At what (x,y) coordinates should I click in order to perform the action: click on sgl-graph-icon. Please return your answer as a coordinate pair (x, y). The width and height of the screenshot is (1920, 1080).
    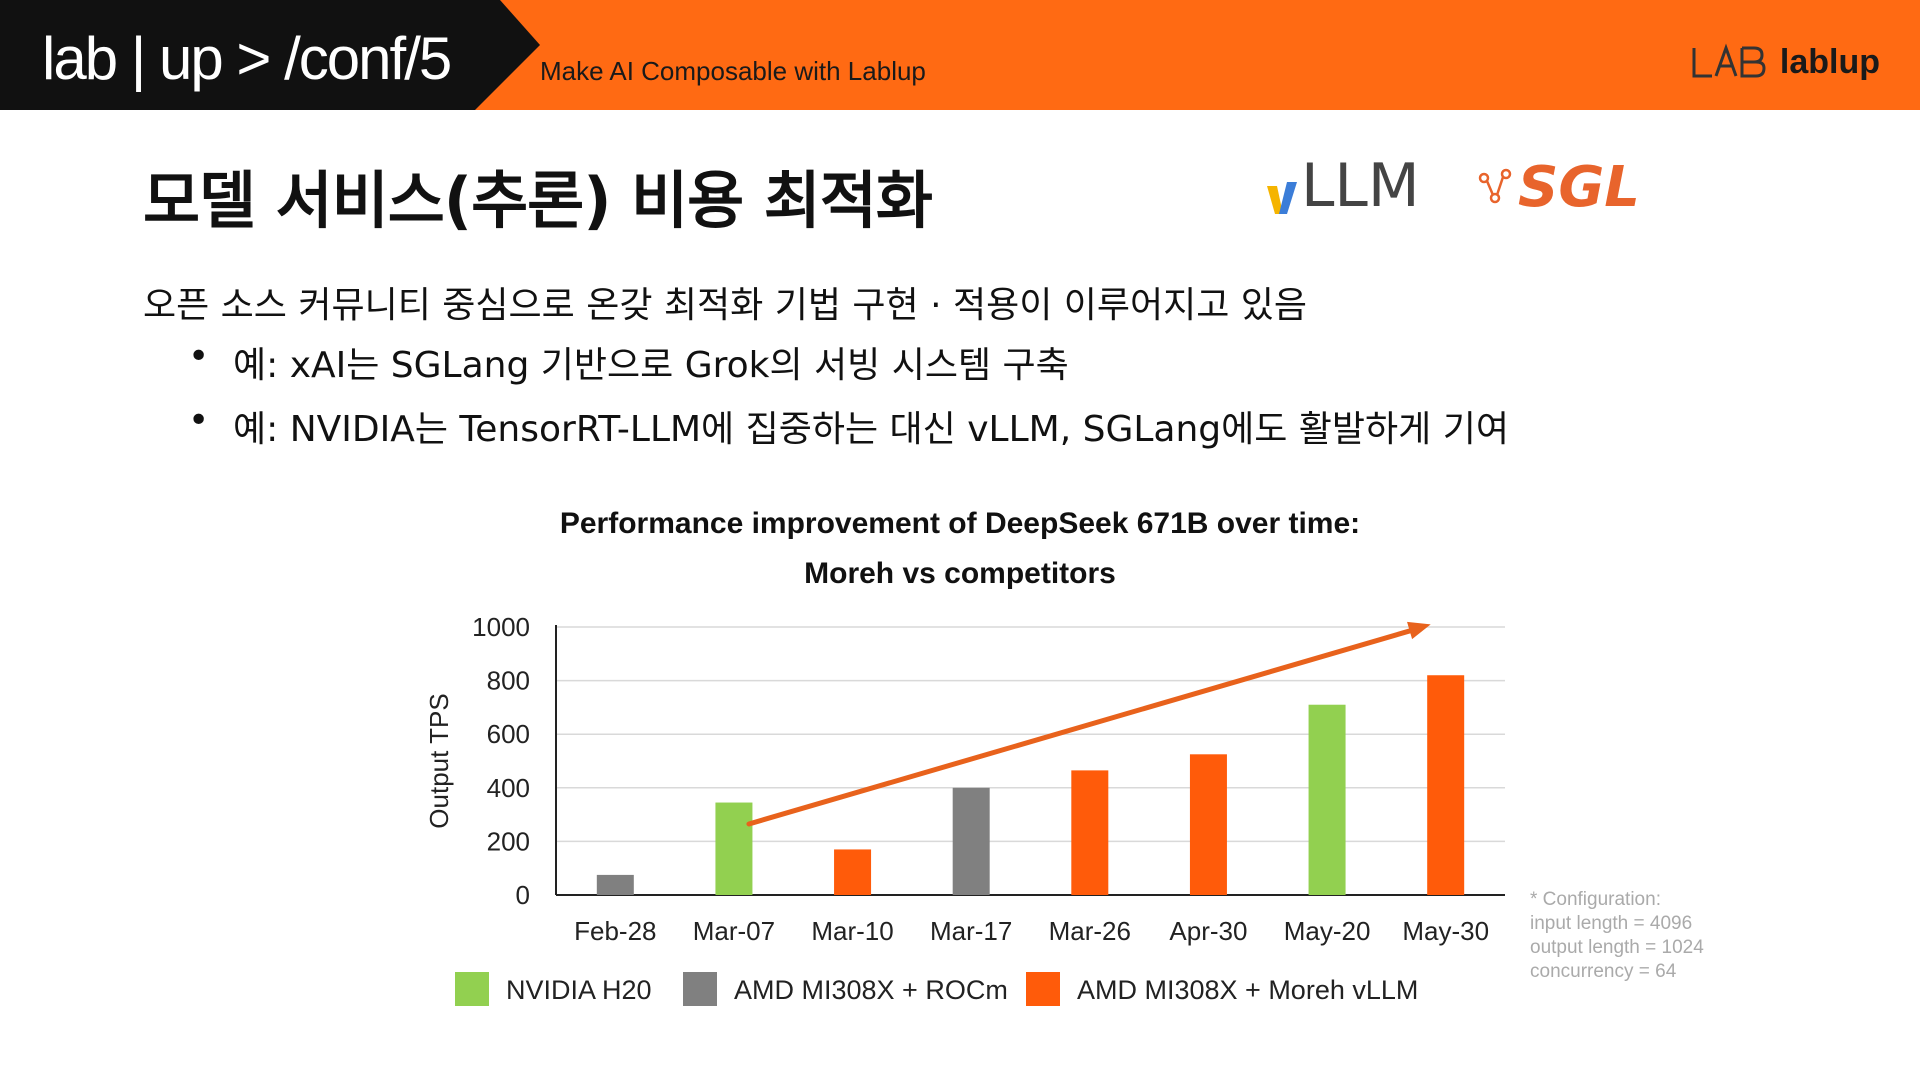
    Looking at the image, I should click on (1495, 186).